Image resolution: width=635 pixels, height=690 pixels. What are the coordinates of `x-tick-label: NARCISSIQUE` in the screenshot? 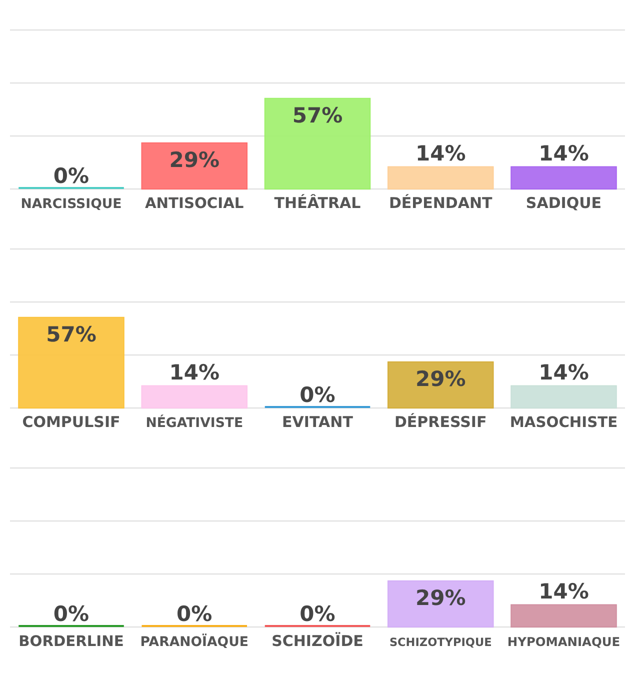 It's located at (71, 204).